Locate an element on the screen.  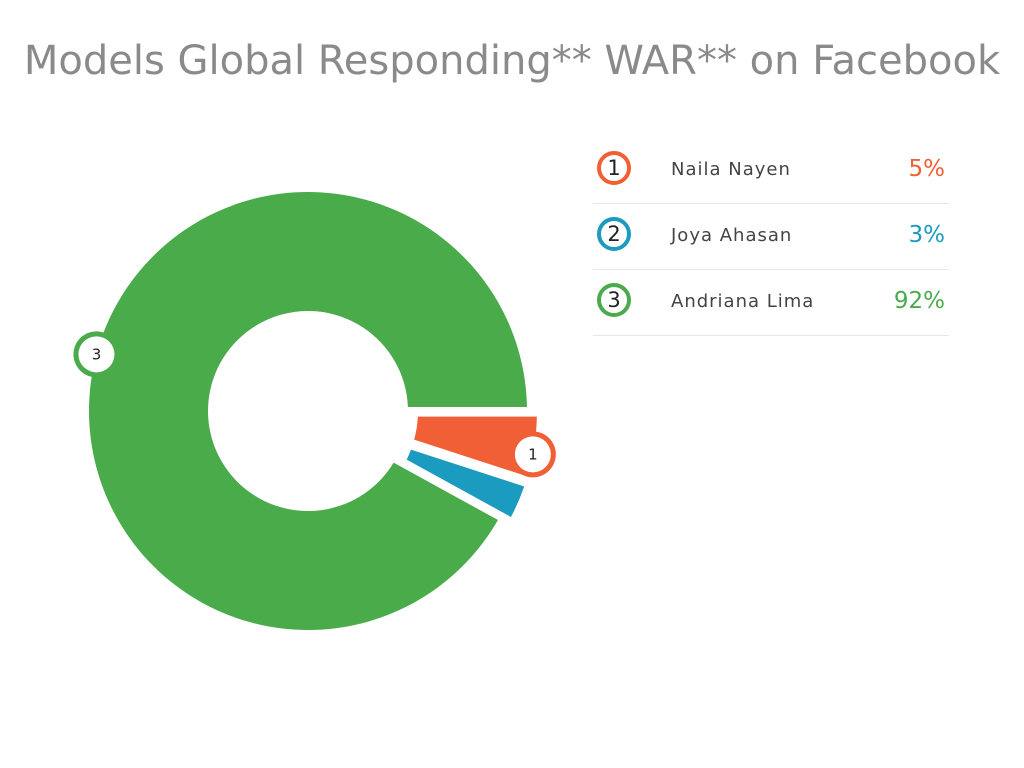
legend-name-3: Andriana Lima is located at coordinates (743, 301).